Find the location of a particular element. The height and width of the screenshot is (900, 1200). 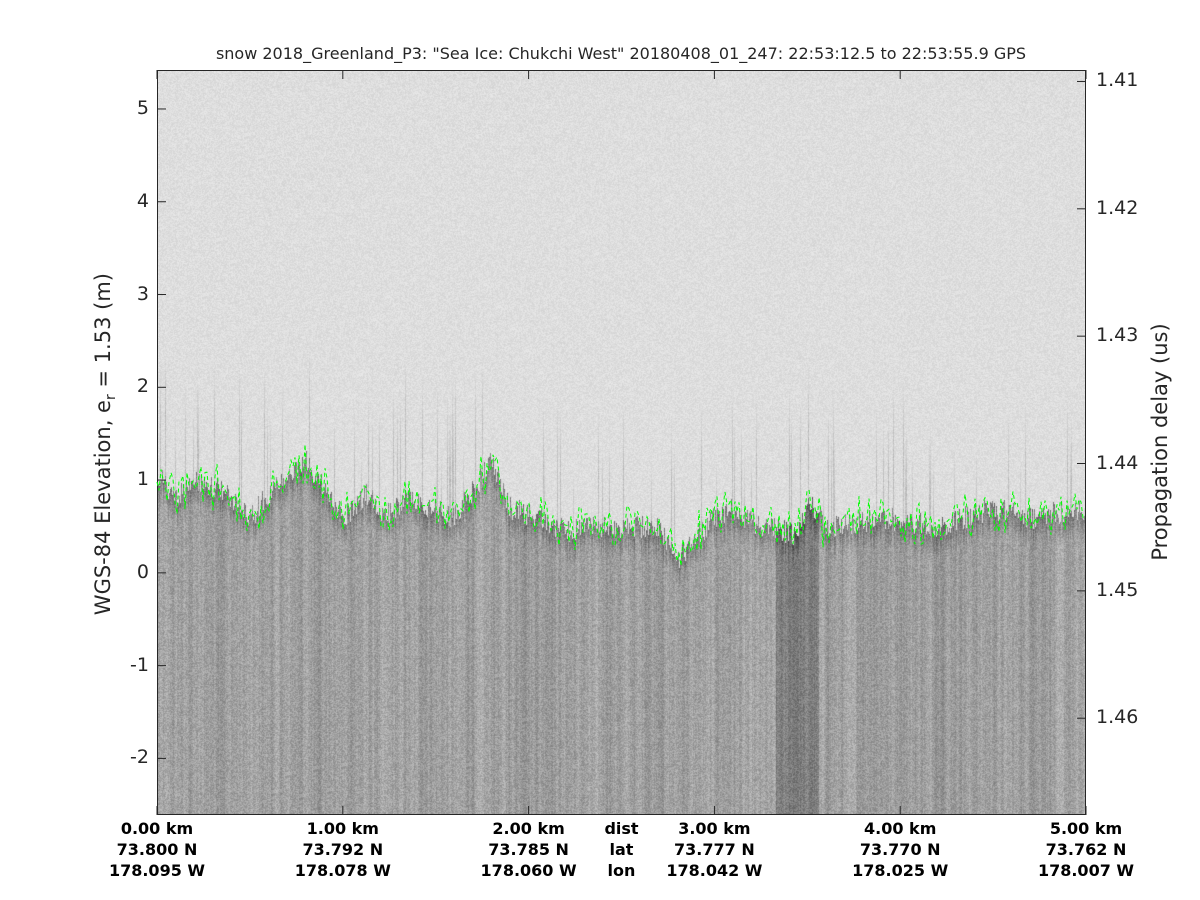

x-row-label: lon is located at coordinates (621, 870).